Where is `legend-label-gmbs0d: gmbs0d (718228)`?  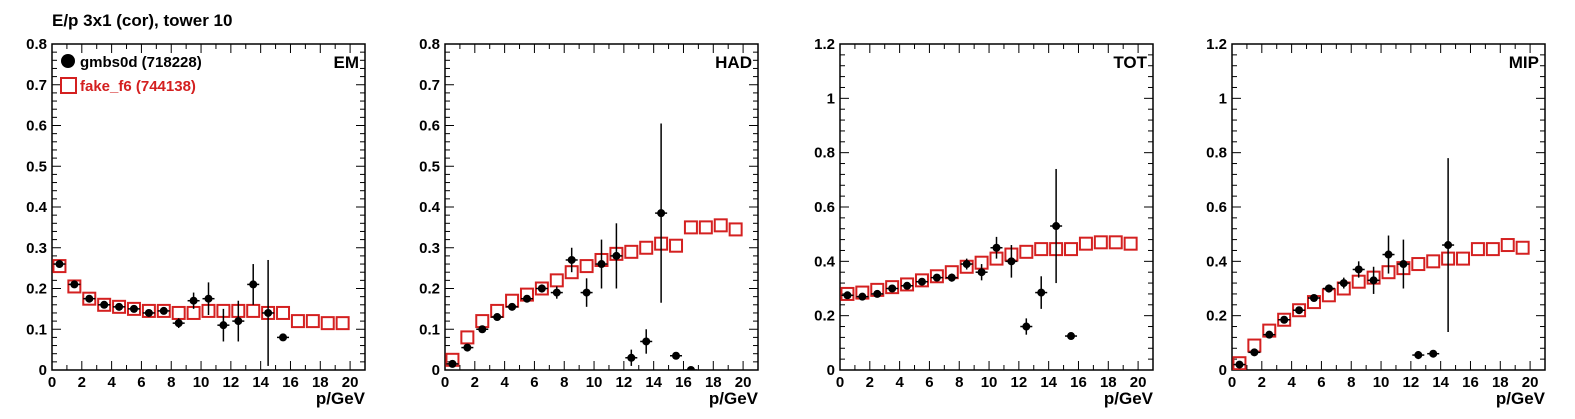
legend-label-gmbs0d: gmbs0d (718228) is located at coordinates (141, 62).